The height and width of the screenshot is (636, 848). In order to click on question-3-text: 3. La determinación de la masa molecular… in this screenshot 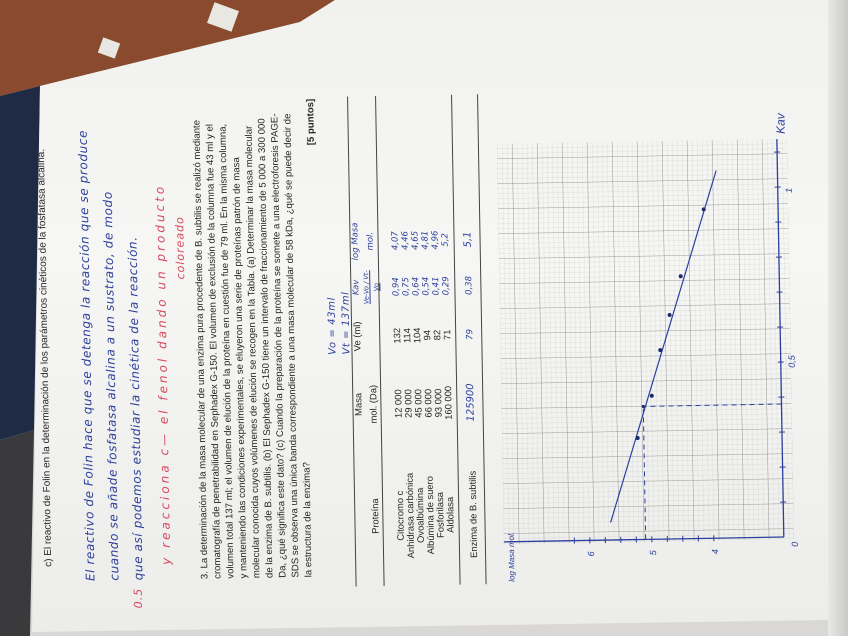, I will do `click(252, 329)`.